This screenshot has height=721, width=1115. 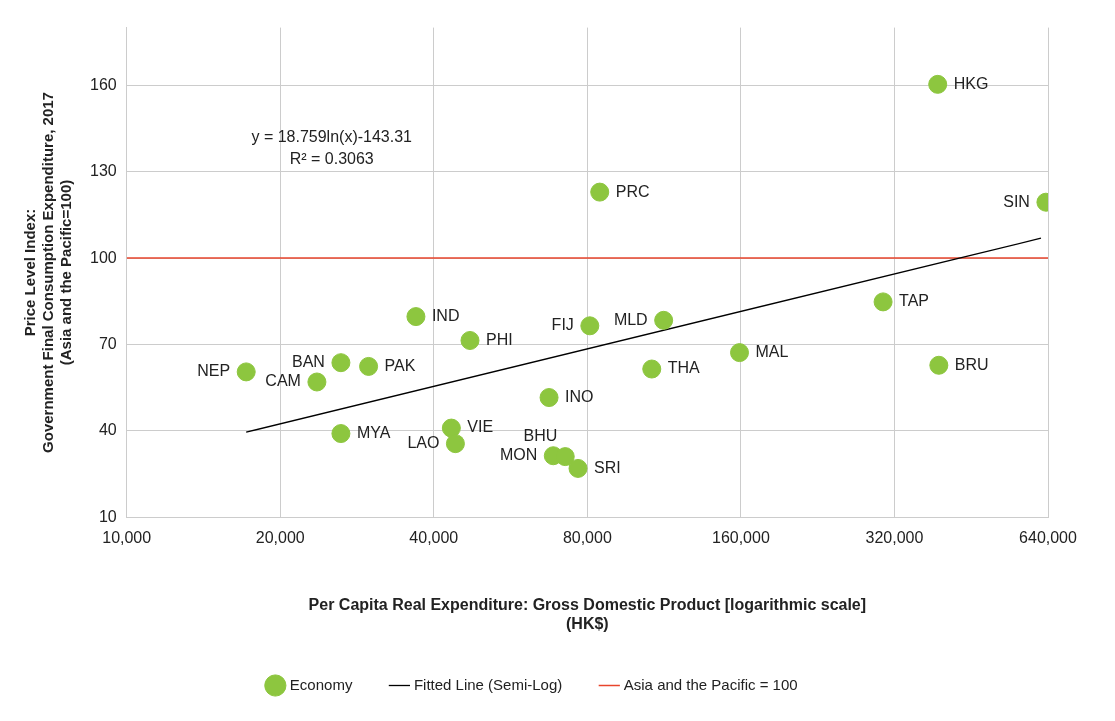 I want to click on y-tick-label: 70, so click(x=107, y=343).